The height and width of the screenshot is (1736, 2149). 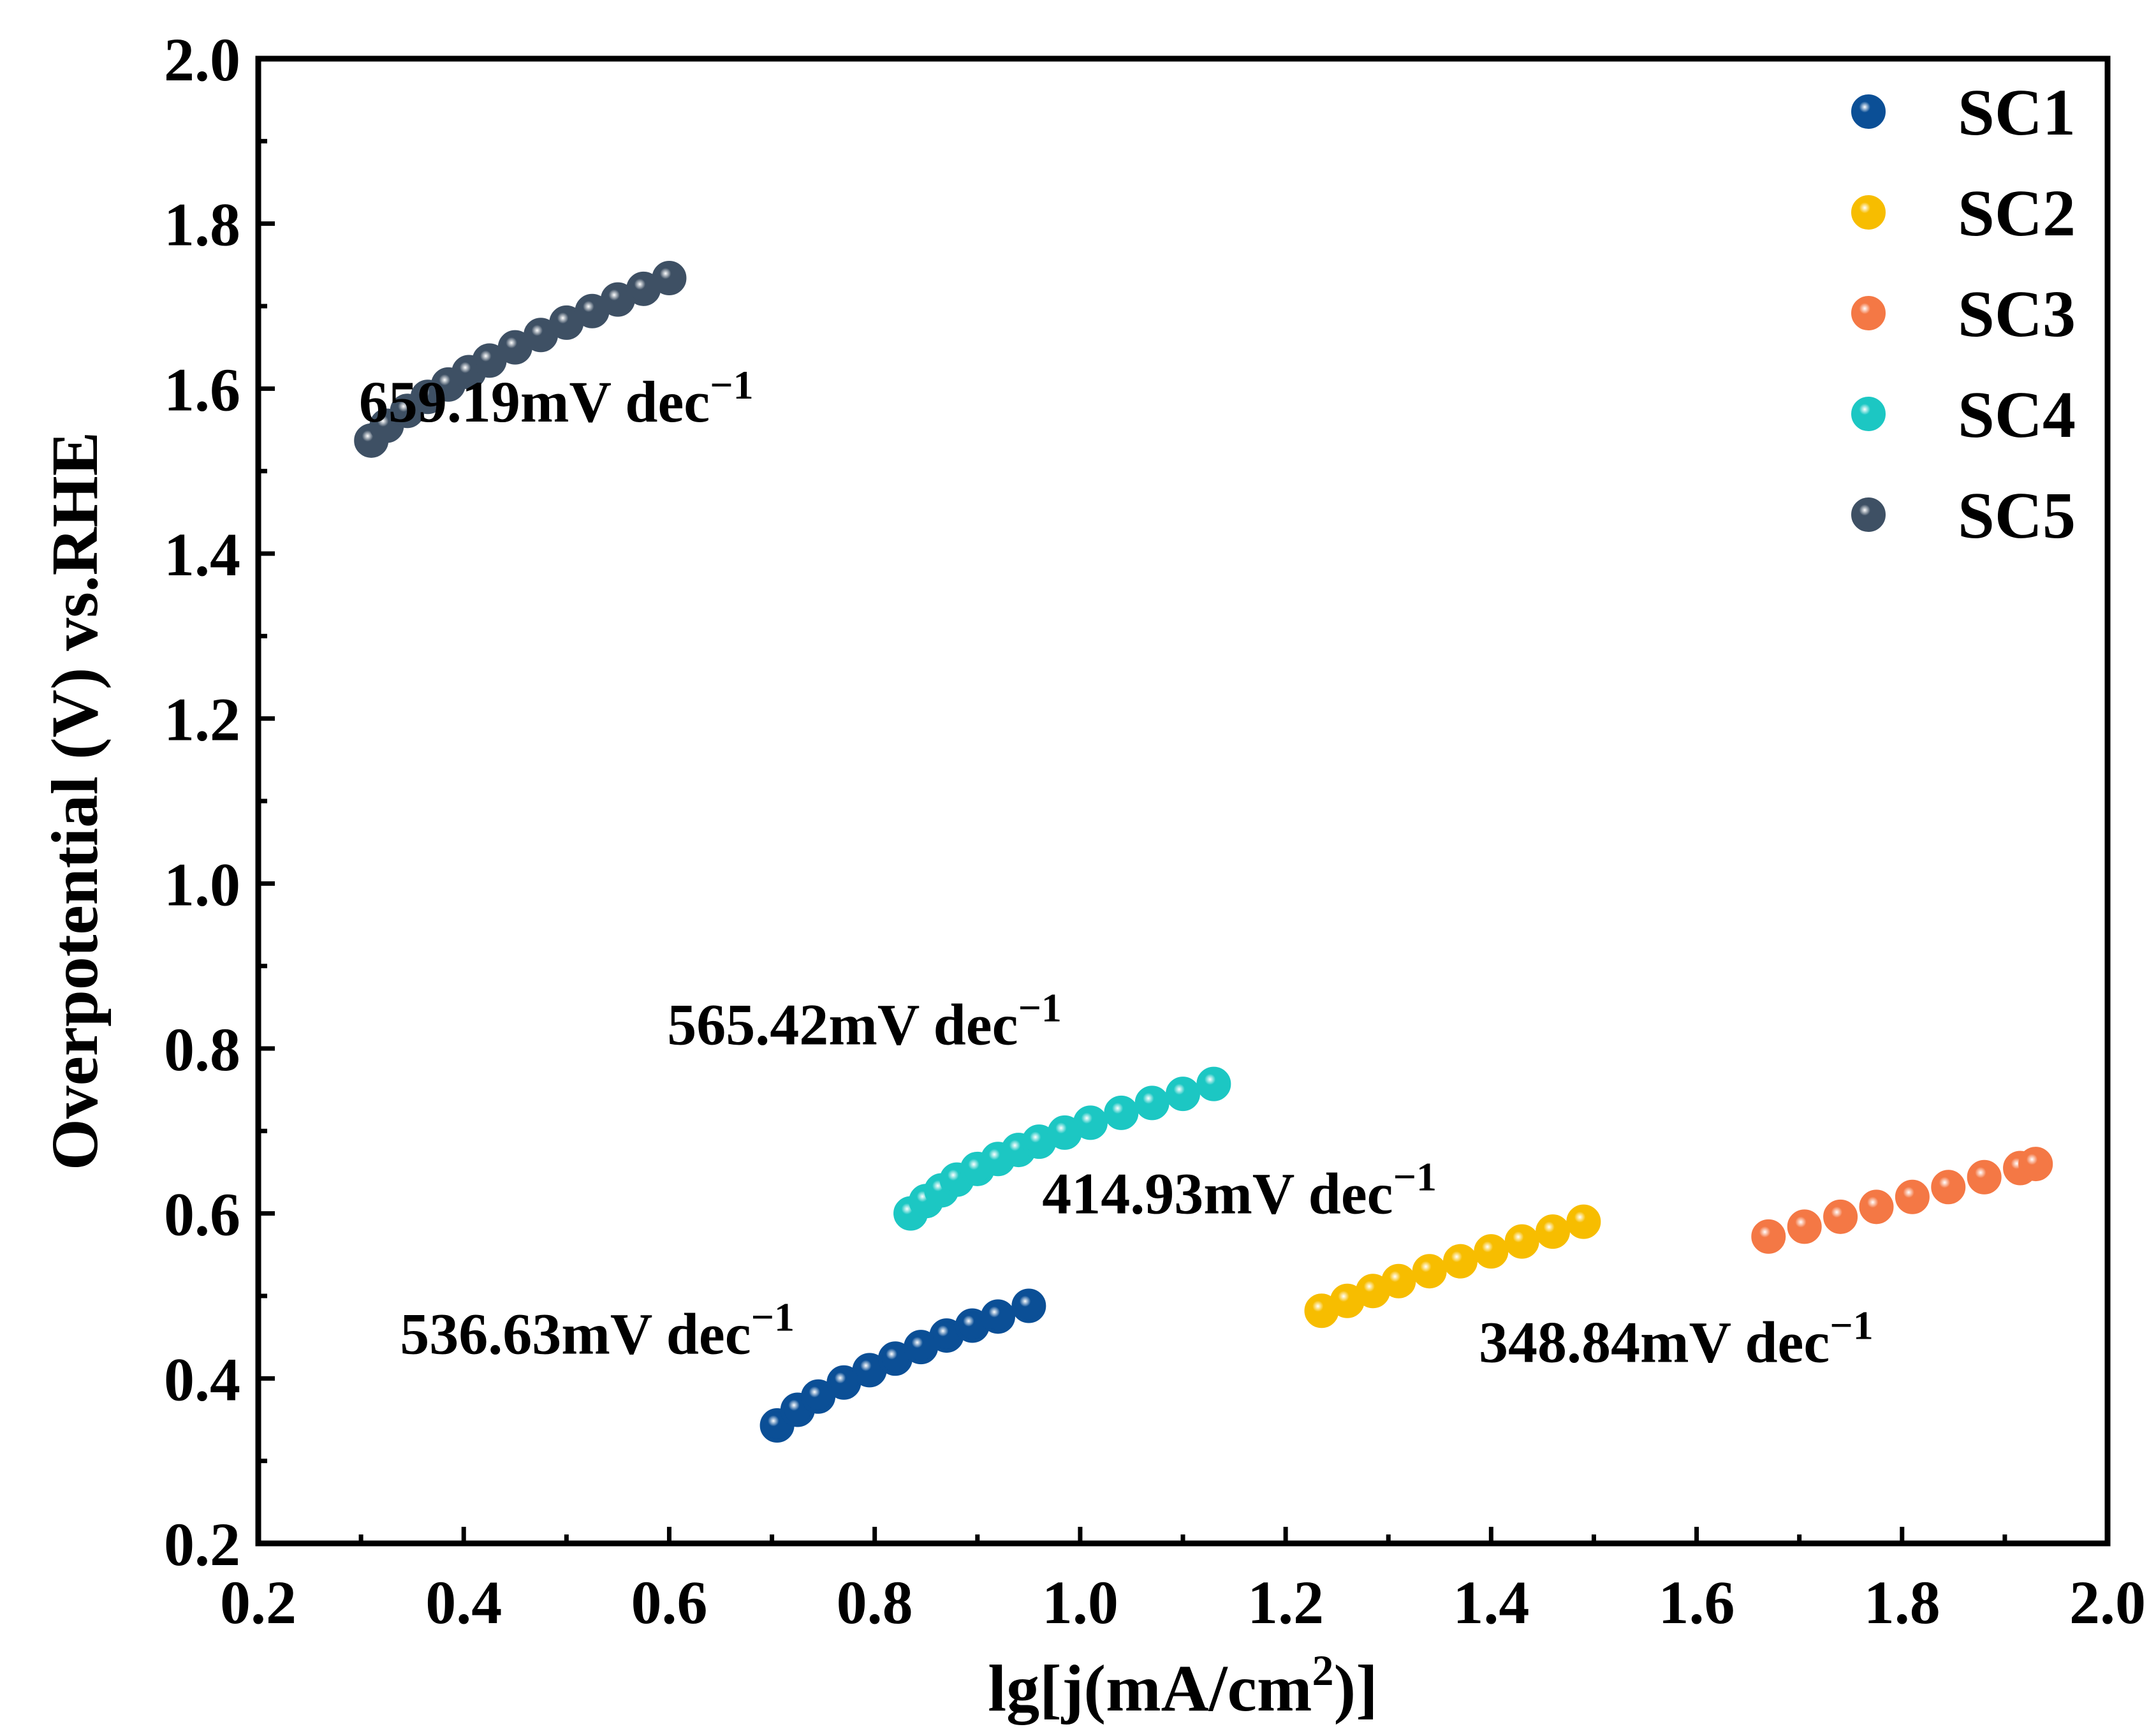 What do you see at coordinates (2017, 515) in the screenshot?
I see `legend-label-sc5: SC5` at bounding box center [2017, 515].